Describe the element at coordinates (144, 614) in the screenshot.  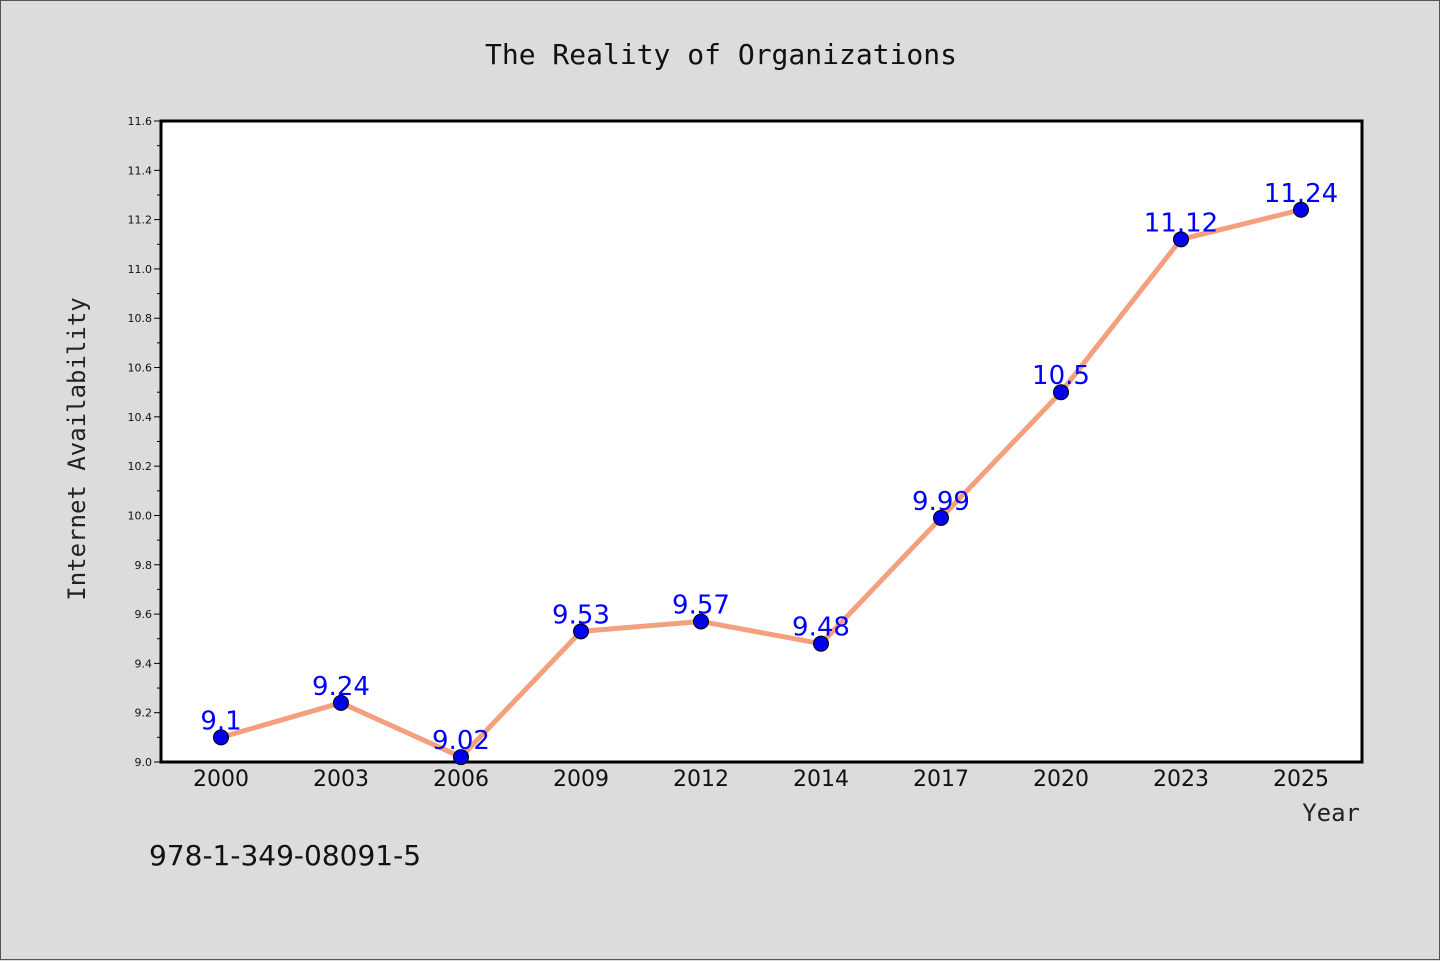
I see `y-tick-label: 9.6` at that location.